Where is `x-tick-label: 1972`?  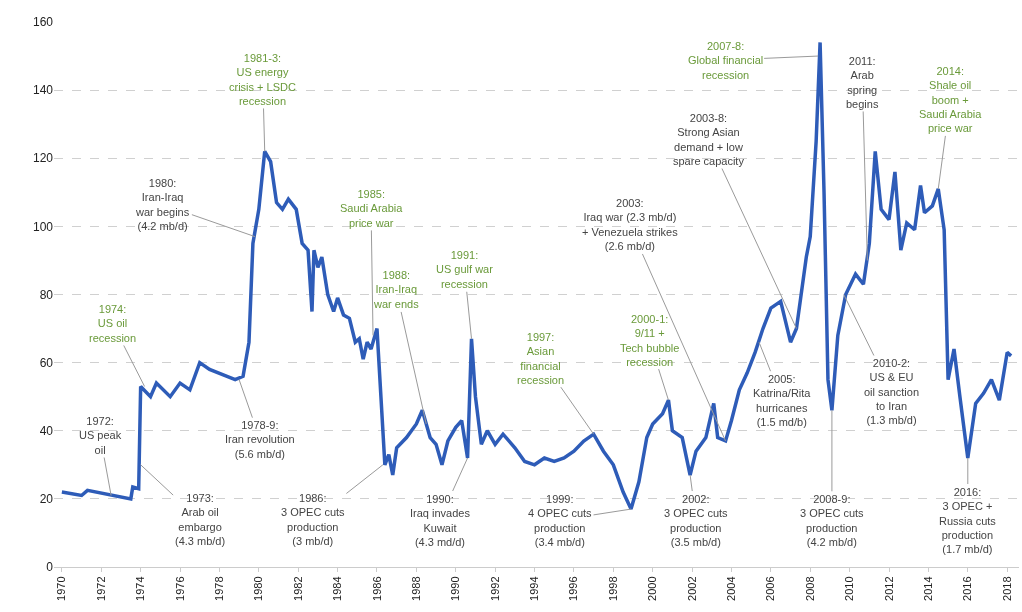 x-tick-label: 1972 is located at coordinates (100, 588).